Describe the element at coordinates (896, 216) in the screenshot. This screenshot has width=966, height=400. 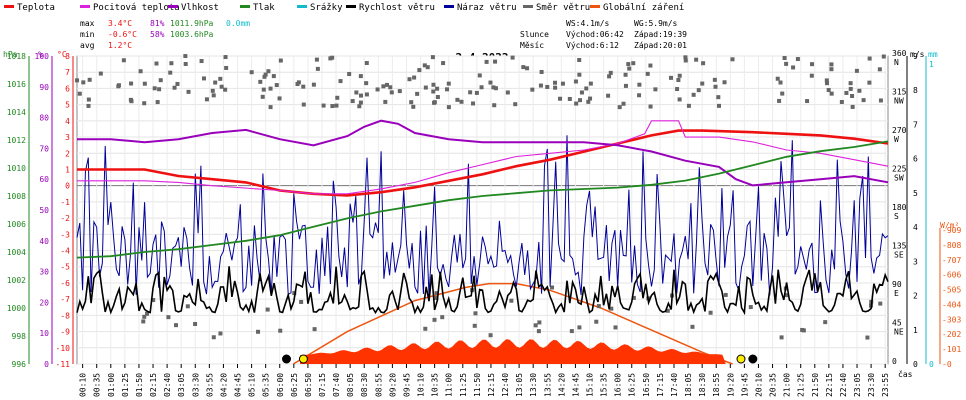
I see `dir-axis-label: S` at that location.